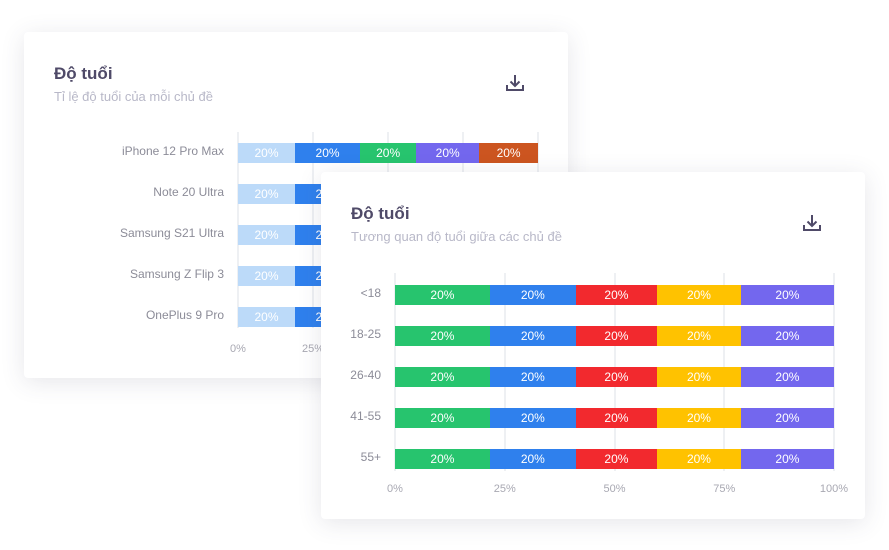 This screenshot has width=889, height=550. I want to click on category-label: OnePlus 9 Pro, so click(184, 315).